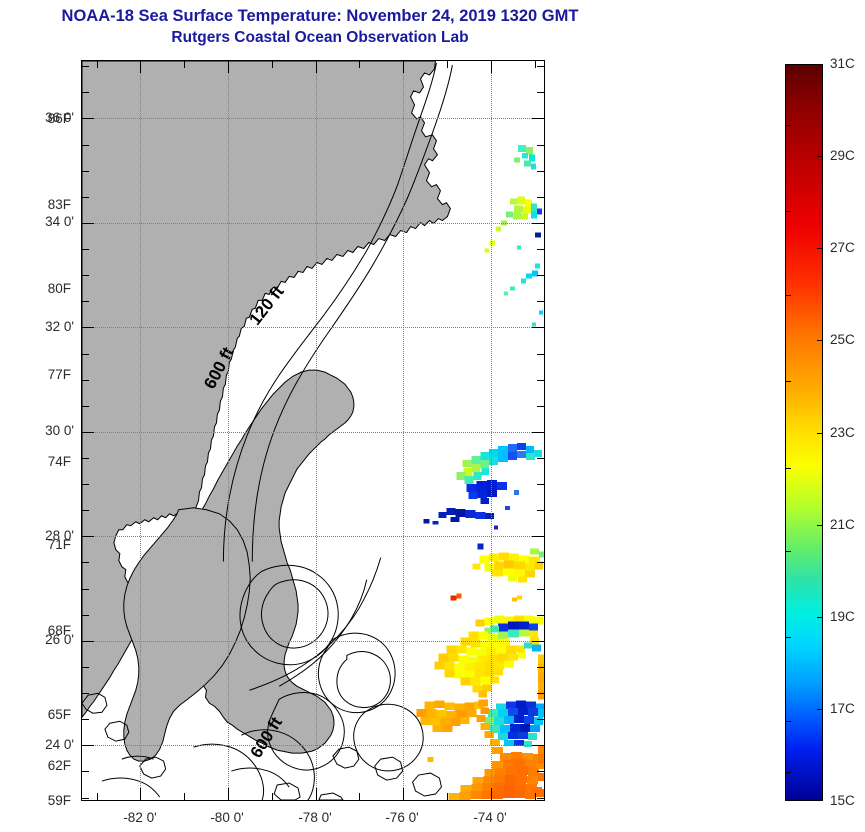 This screenshot has height=832, width=865. Describe the element at coordinates (842, 155) in the screenshot. I see `cb-label-29c: 29C` at that location.